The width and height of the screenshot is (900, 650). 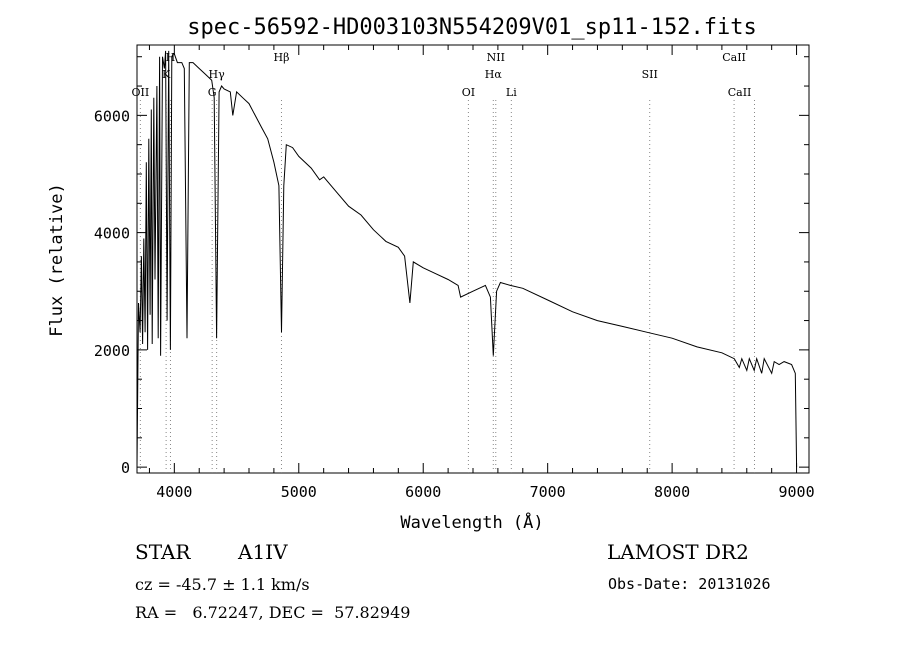 I want to click on redshift-text: cz = -45.7 ± 1.1 km/s, so click(x=222, y=584).